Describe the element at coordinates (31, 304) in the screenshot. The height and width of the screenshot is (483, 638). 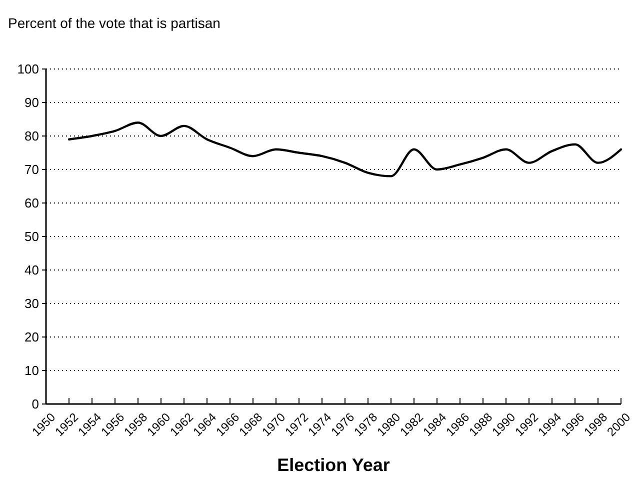
I see `y-tick-label: 30` at that location.